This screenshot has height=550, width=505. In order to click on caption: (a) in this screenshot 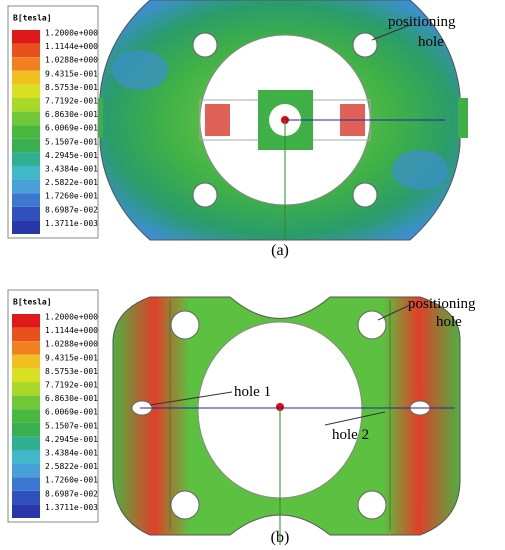, I will do `click(280, 250)`.